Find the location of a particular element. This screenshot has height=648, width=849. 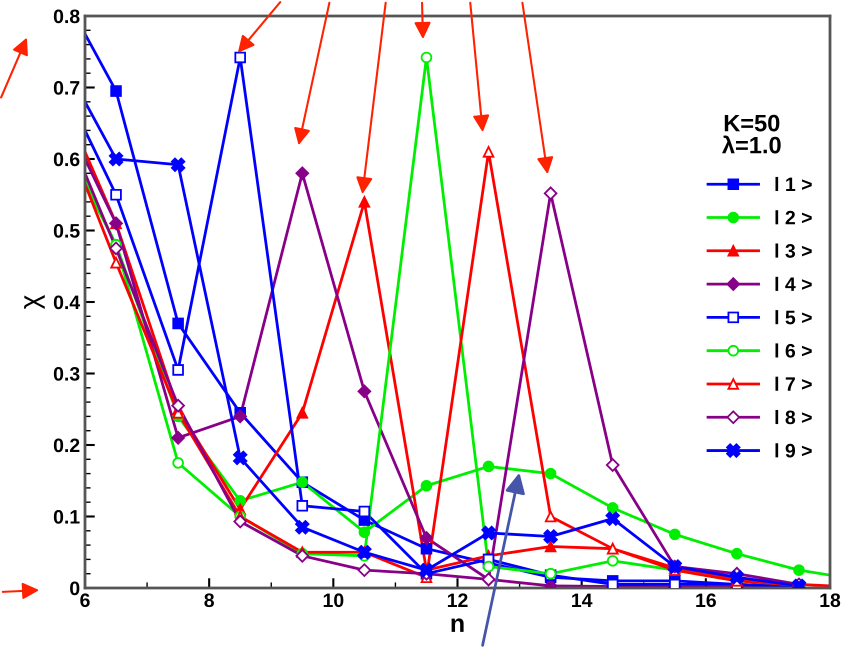

y-tick-label: 0.8 is located at coordinates (67, 16).